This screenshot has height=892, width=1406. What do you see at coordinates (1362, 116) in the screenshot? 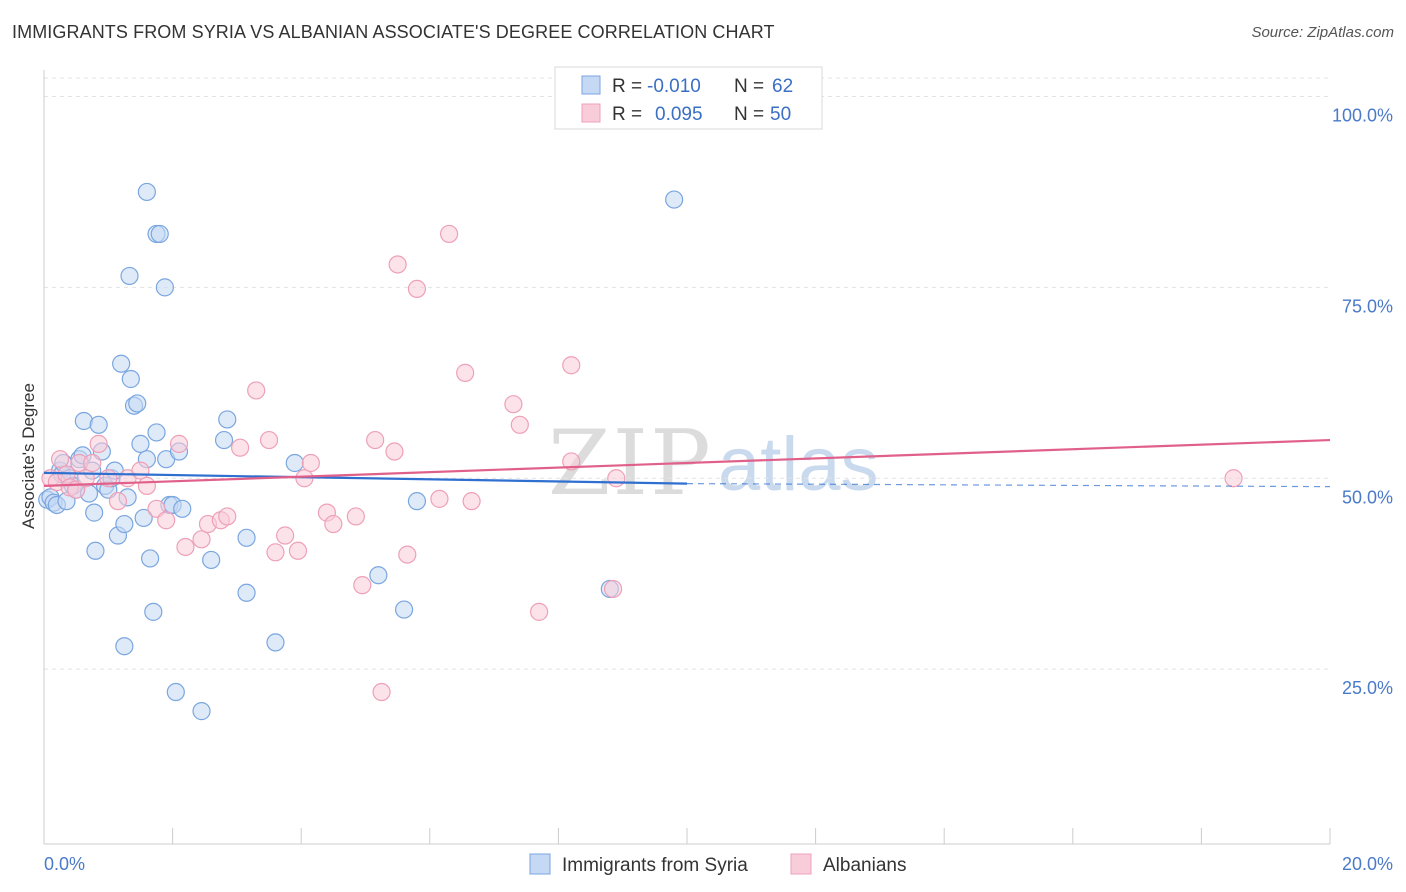
I see `y-tick-label: 100.0%` at bounding box center [1362, 116].